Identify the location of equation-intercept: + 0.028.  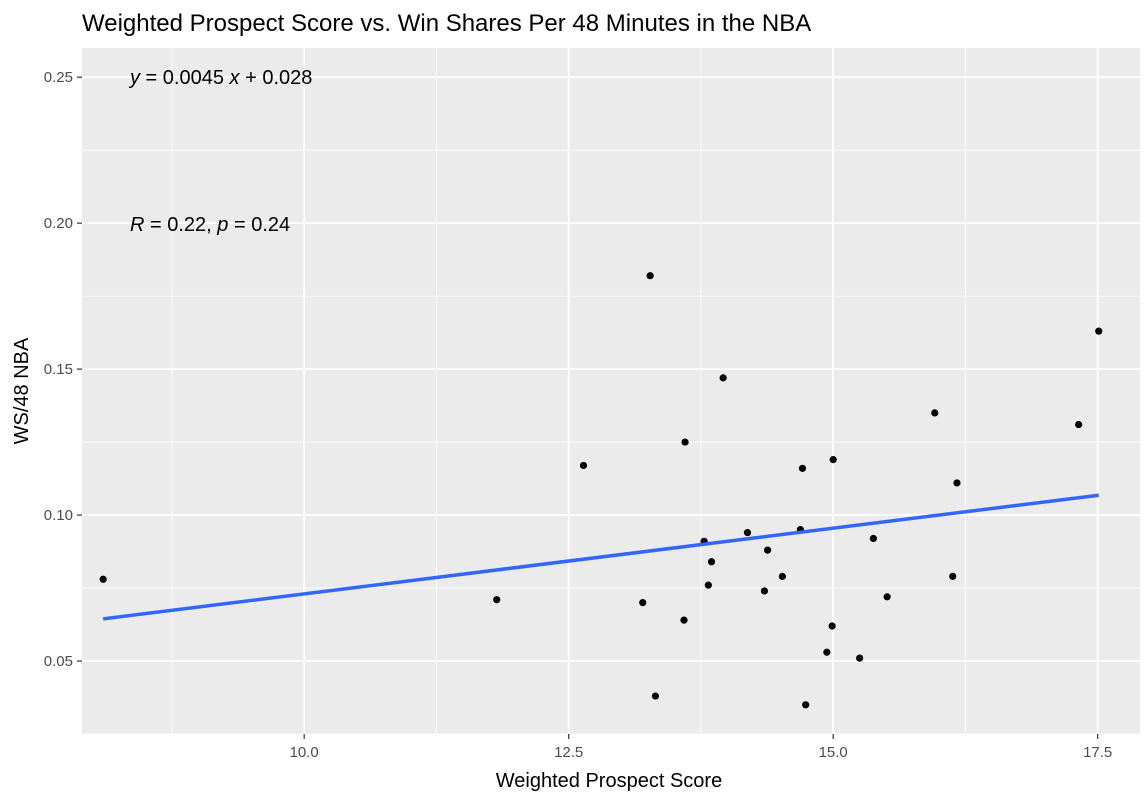
(276, 78).